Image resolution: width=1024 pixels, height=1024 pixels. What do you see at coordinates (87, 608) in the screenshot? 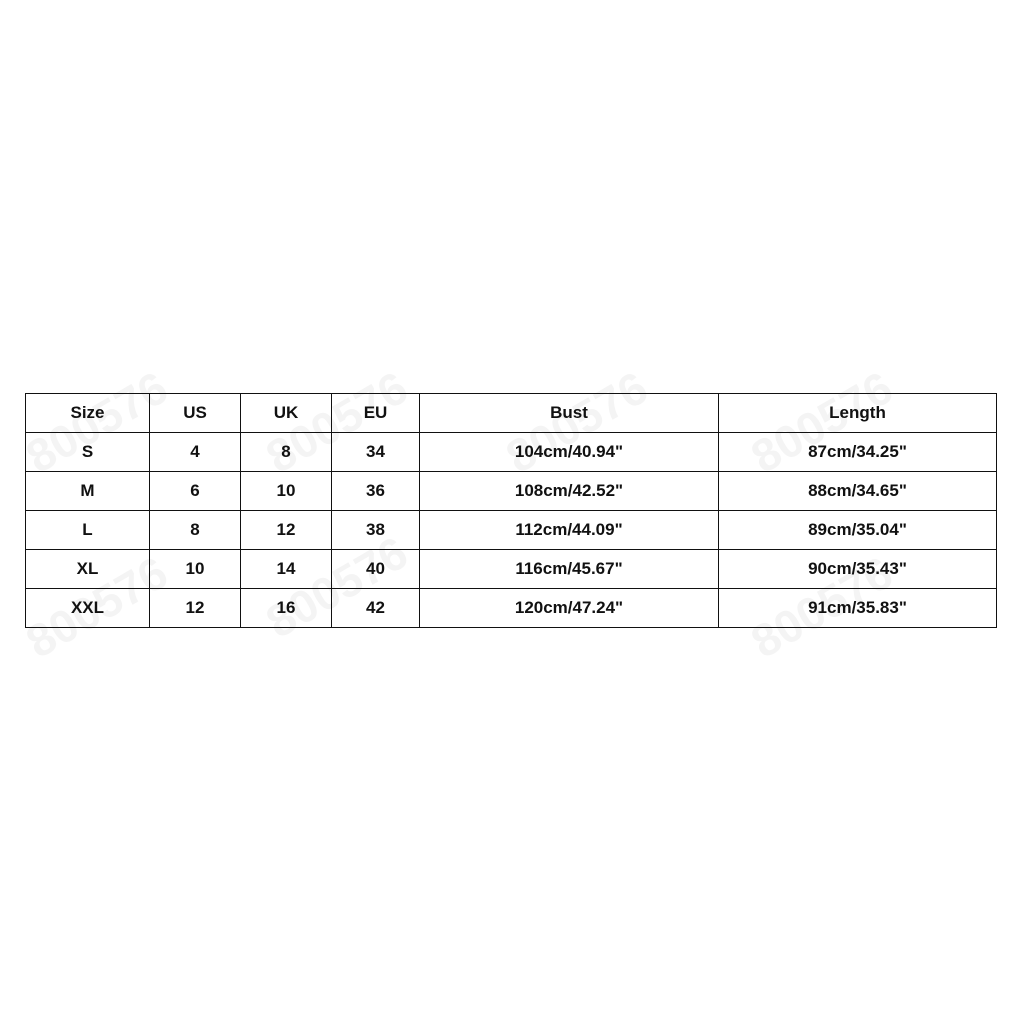
I see `cell-size: XXL` at bounding box center [87, 608].